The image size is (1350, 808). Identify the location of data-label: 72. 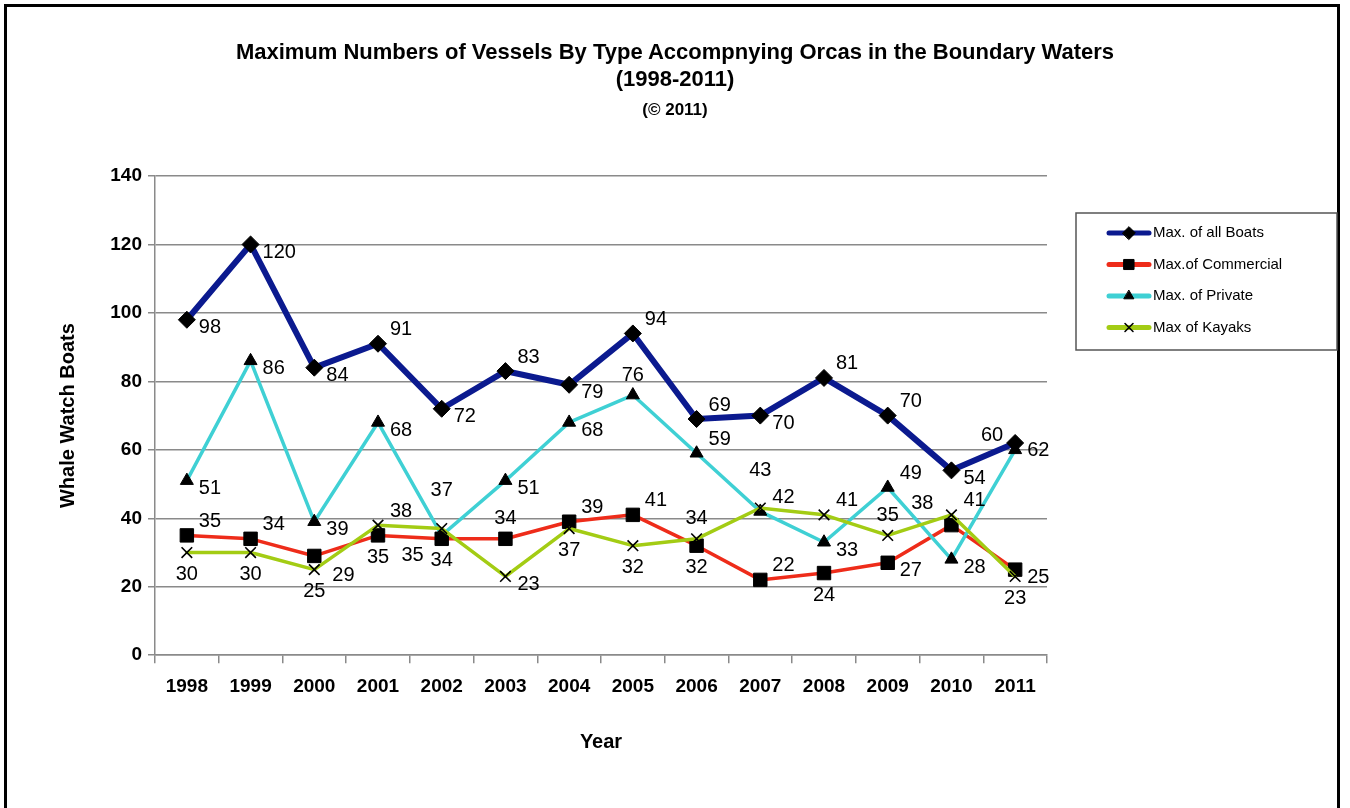
(464, 415).